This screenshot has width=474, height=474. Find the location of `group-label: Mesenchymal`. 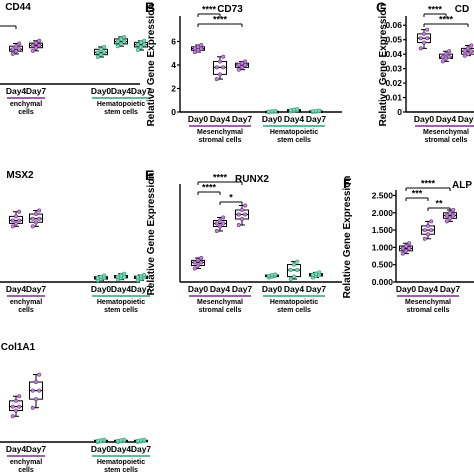

group-label: Mesenchymal is located at coordinates (220, 132).